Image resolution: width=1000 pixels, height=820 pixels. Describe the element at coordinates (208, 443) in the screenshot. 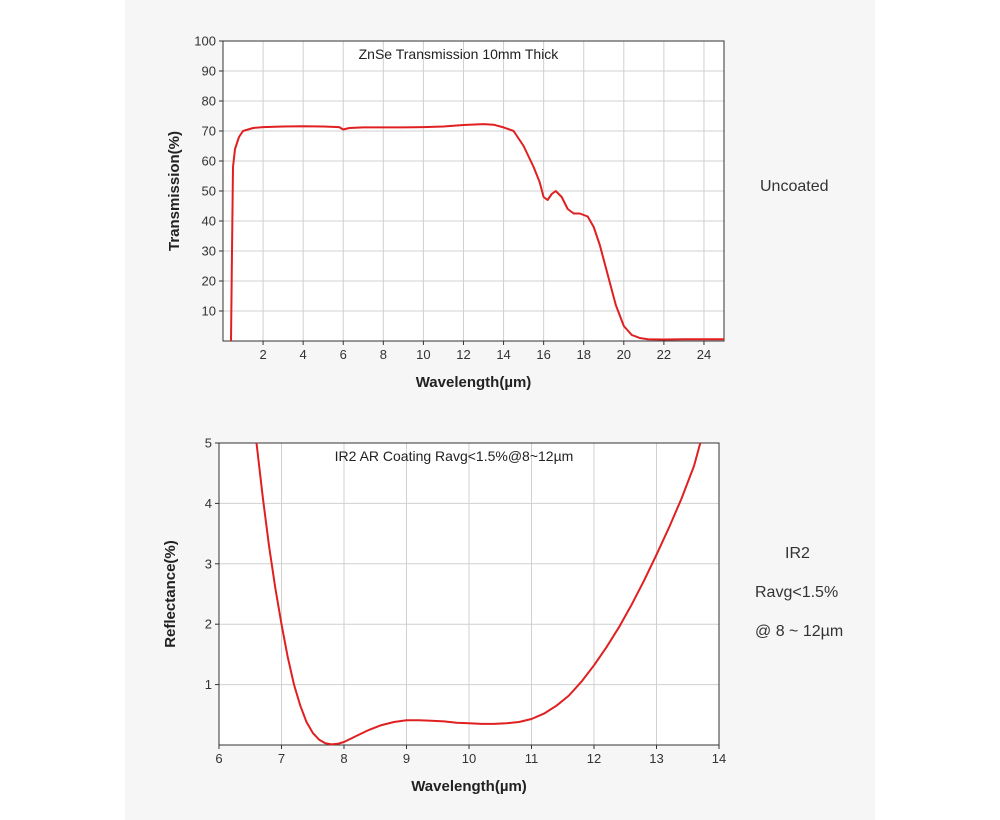

I see `y-tick-label: 5` at that location.